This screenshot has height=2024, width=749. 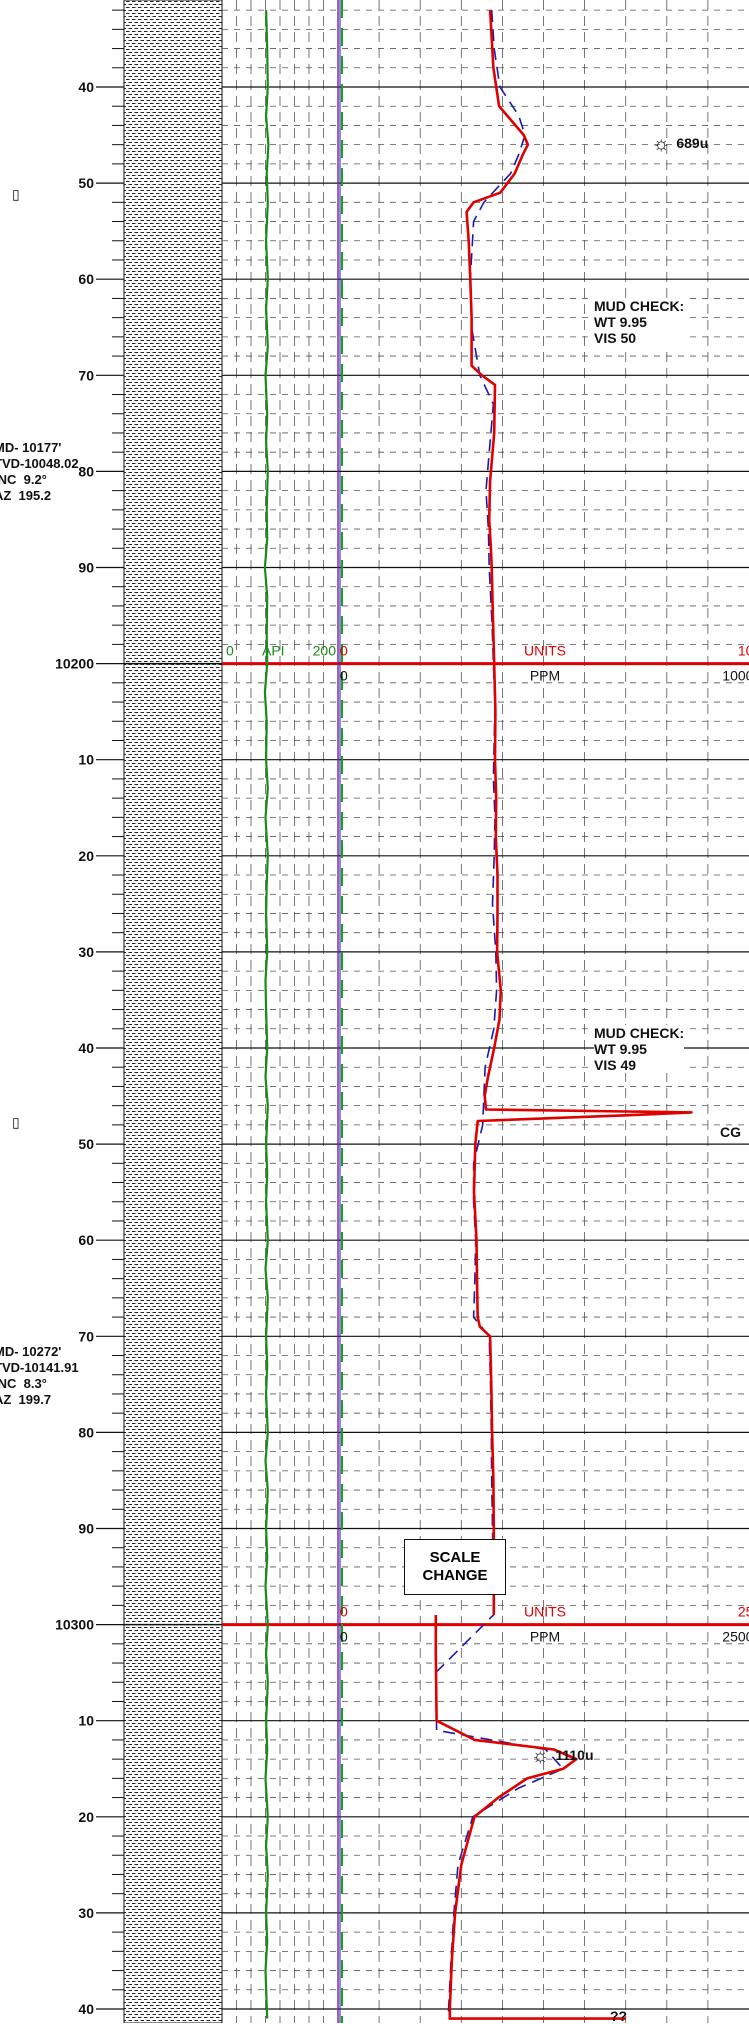 What do you see at coordinates (266, 1014) in the screenshot?
I see `gamma-ray-curve` at bounding box center [266, 1014].